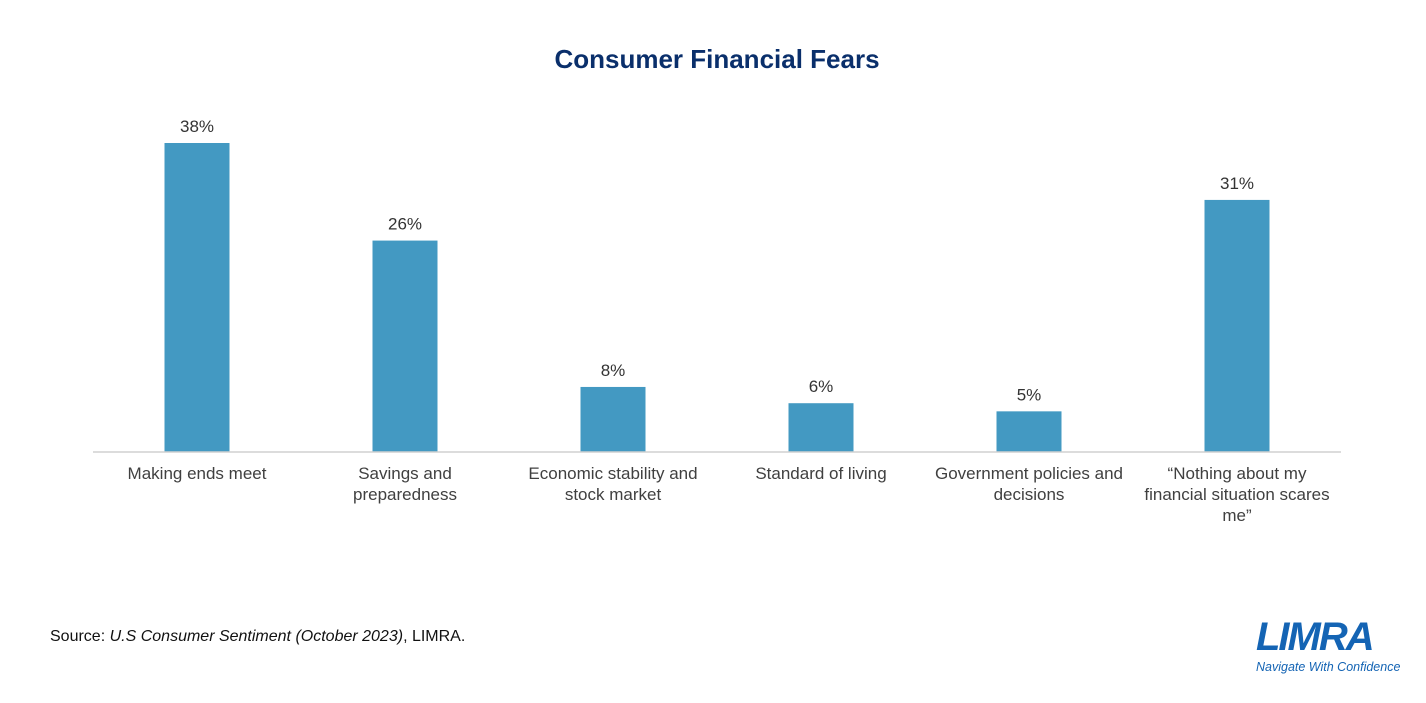 This screenshot has width=1426, height=703. Describe the element at coordinates (1029, 484) in the screenshot. I see `category-label-4: Government policies and decisions` at that location.